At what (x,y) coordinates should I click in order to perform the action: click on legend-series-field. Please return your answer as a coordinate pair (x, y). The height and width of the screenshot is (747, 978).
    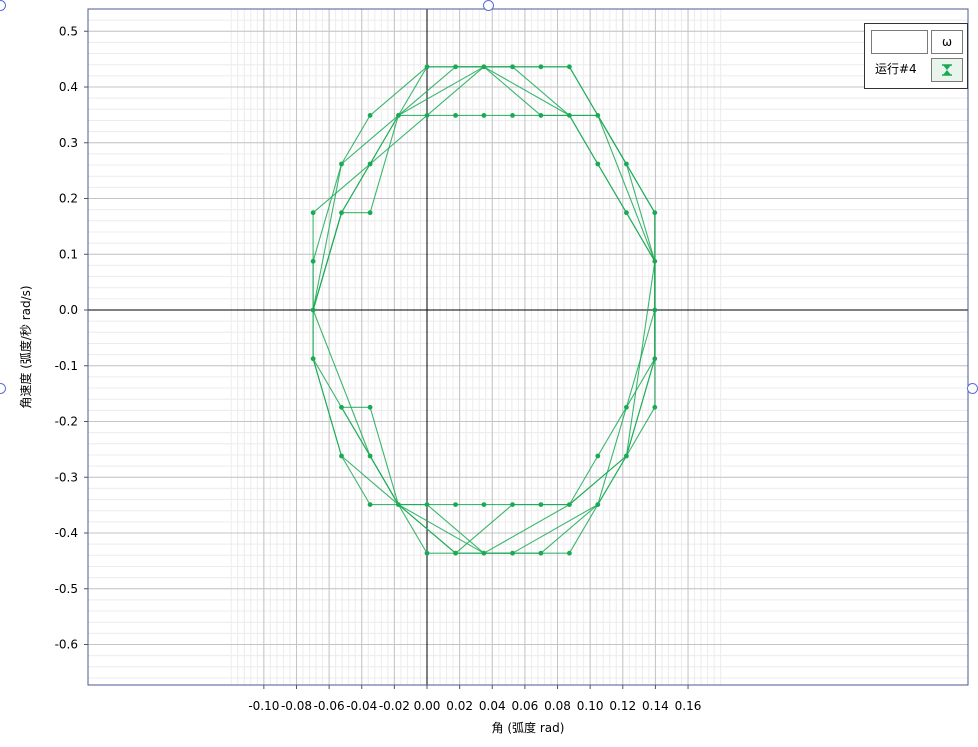
    Looking at the image, I should click on (899, 42).